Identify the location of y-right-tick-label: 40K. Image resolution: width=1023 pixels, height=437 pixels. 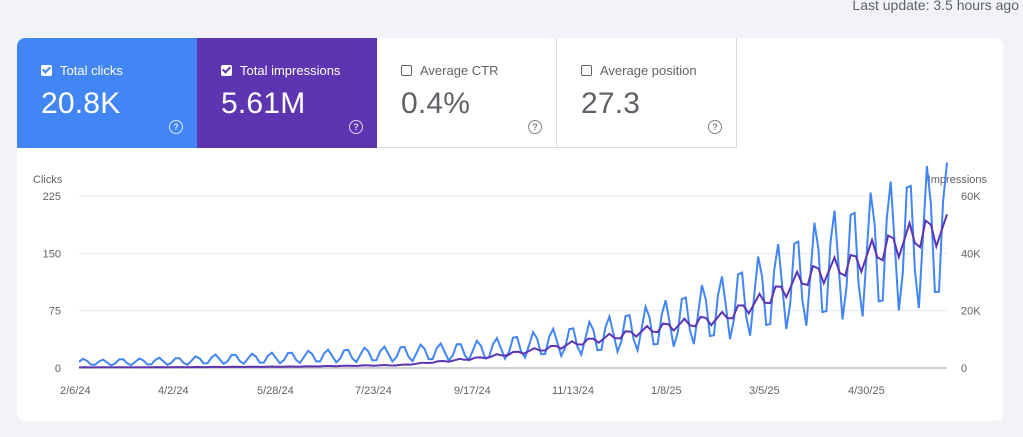
(971, 254).